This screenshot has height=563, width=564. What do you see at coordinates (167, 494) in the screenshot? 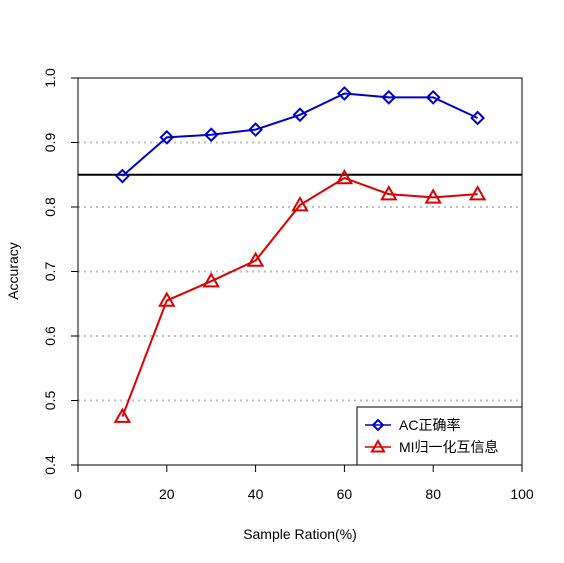
I see `x-tick-label-20: 20` at bounding box center [167, 494].